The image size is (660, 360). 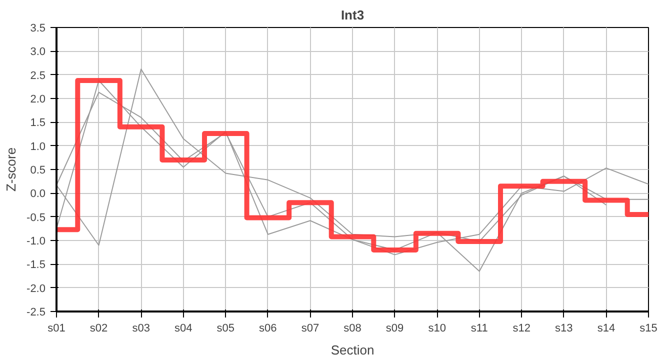 I want to click on y-tick-label: 1.5, so click(x=38, y=123).